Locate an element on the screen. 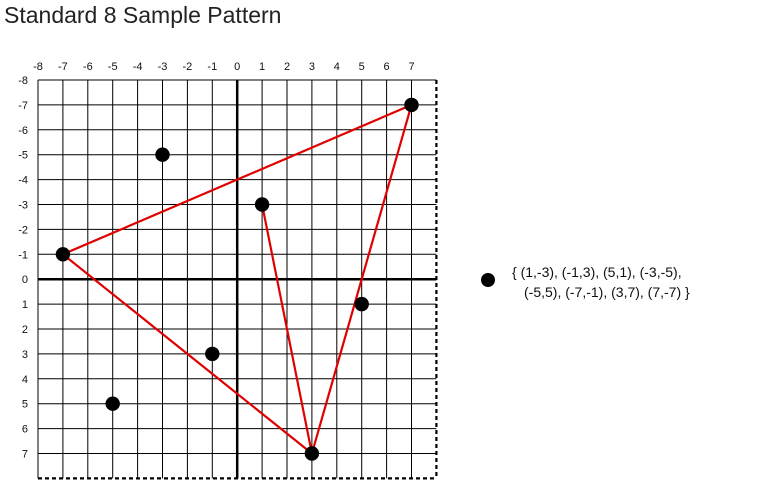 The image size is (775, 492). page-title: Standard 8 Sample Pattern is located at coordinates (143, 15).